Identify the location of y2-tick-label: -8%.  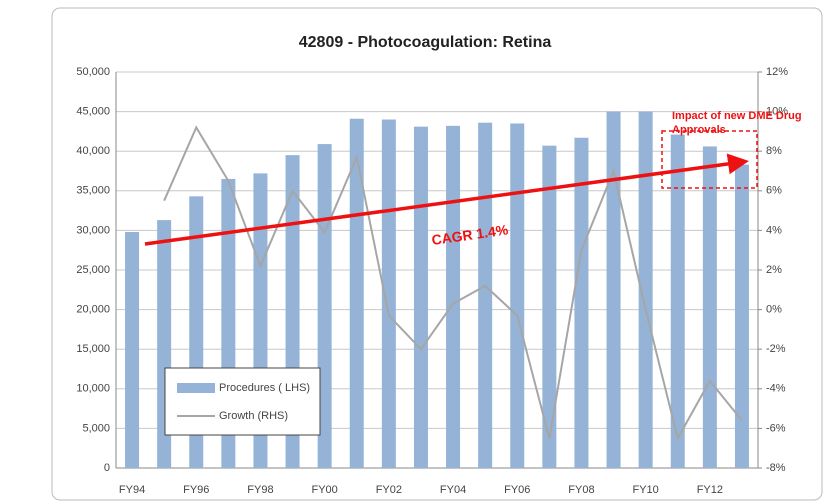
(776, 468).